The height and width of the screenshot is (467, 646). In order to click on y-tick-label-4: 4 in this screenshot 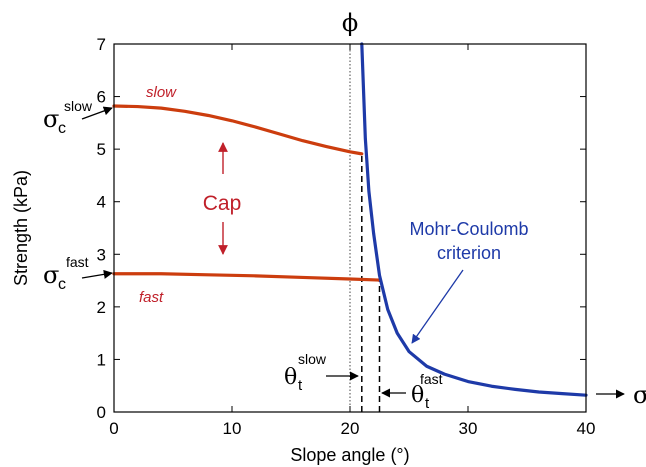, I will do `click(101, 202)`.